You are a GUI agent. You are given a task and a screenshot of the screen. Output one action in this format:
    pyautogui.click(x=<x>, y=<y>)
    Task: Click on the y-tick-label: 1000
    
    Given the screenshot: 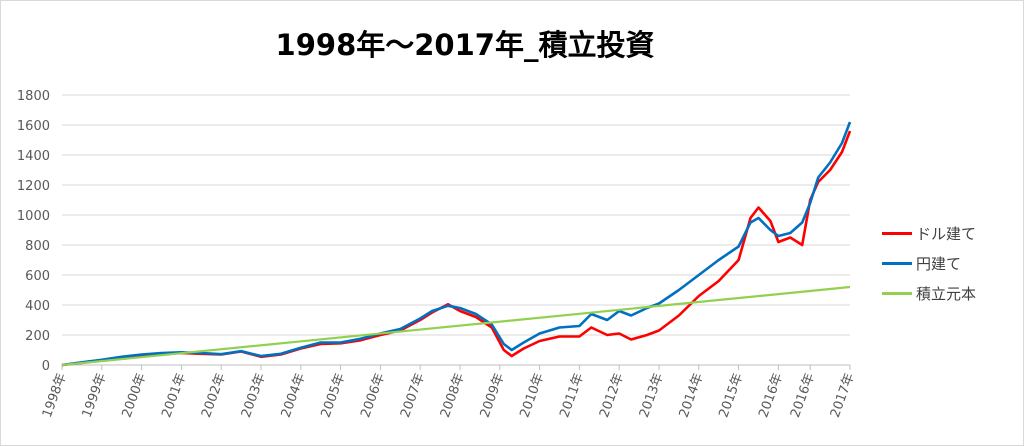 What is the action you would take?
    pyautogui.click(x=33, y=216)
    